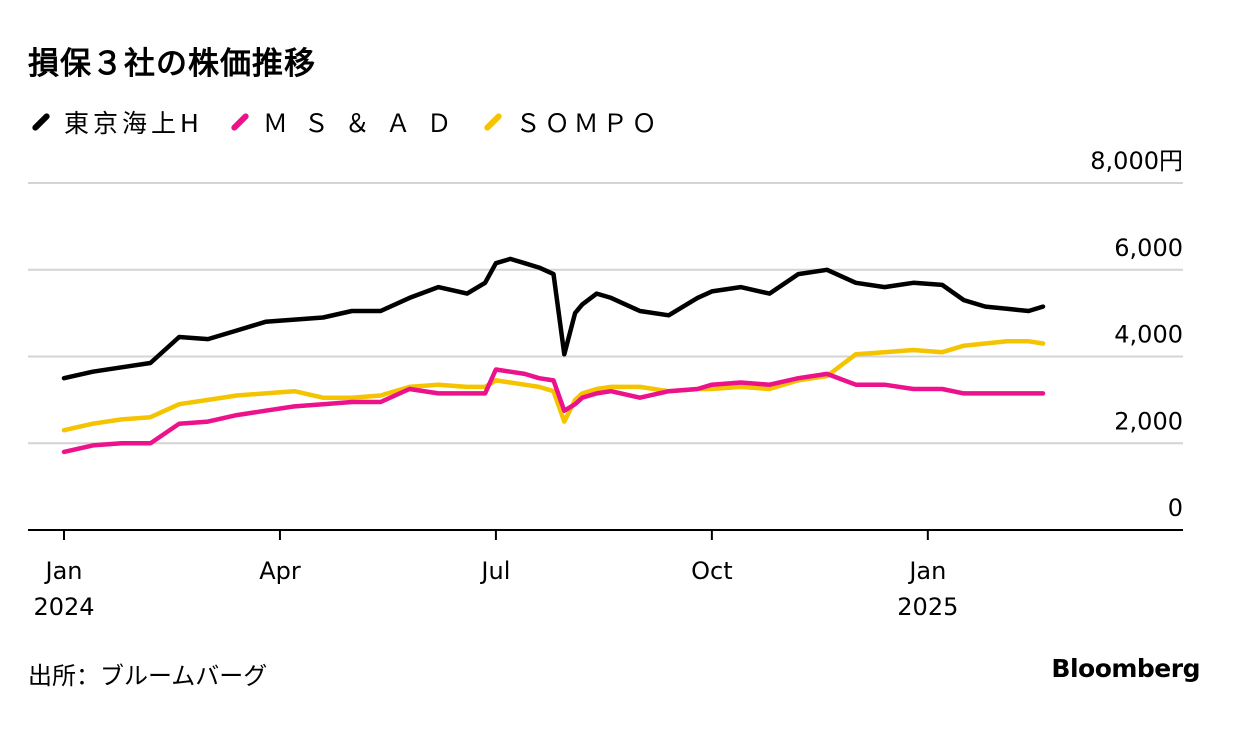 The image size is (1240, 732). I want to click on legend-label-sompo: ＳＯＭＰＯ, so click(588, 123).